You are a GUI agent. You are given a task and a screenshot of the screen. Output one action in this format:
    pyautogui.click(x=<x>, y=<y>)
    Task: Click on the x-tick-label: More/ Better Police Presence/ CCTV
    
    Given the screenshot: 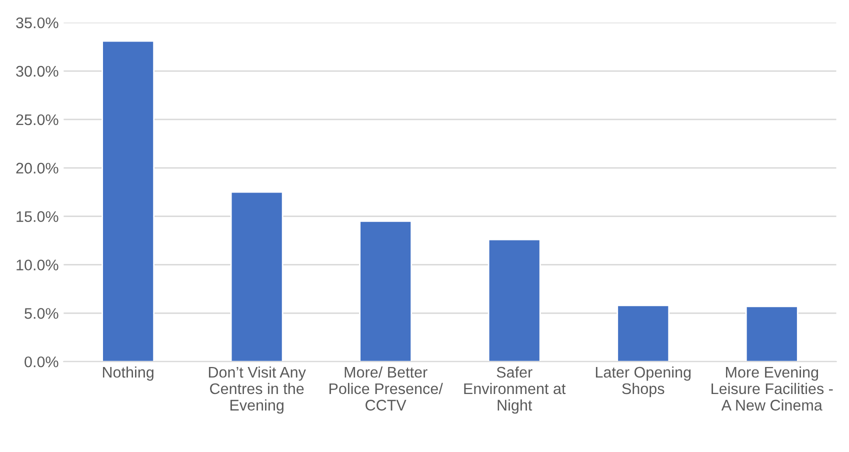 What is the action you would take?
    pyautogui.click(x=386, y=388)
    